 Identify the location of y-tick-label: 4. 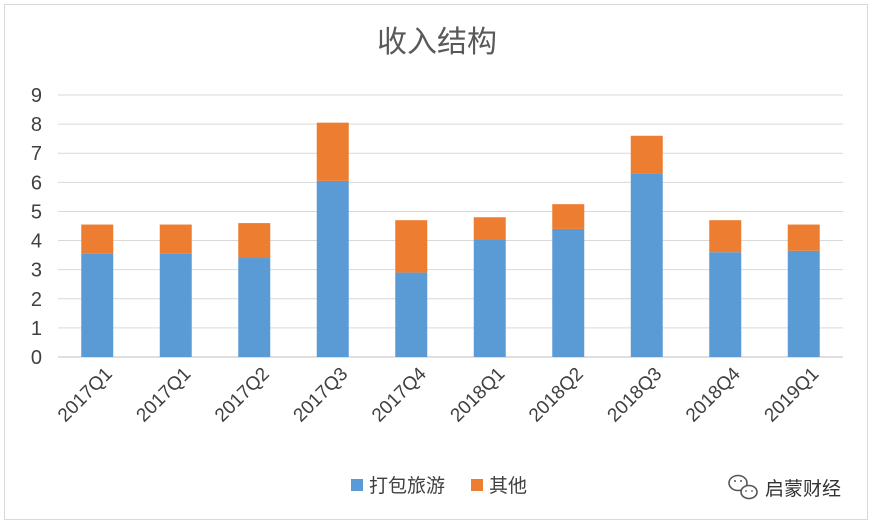
(36, 242).